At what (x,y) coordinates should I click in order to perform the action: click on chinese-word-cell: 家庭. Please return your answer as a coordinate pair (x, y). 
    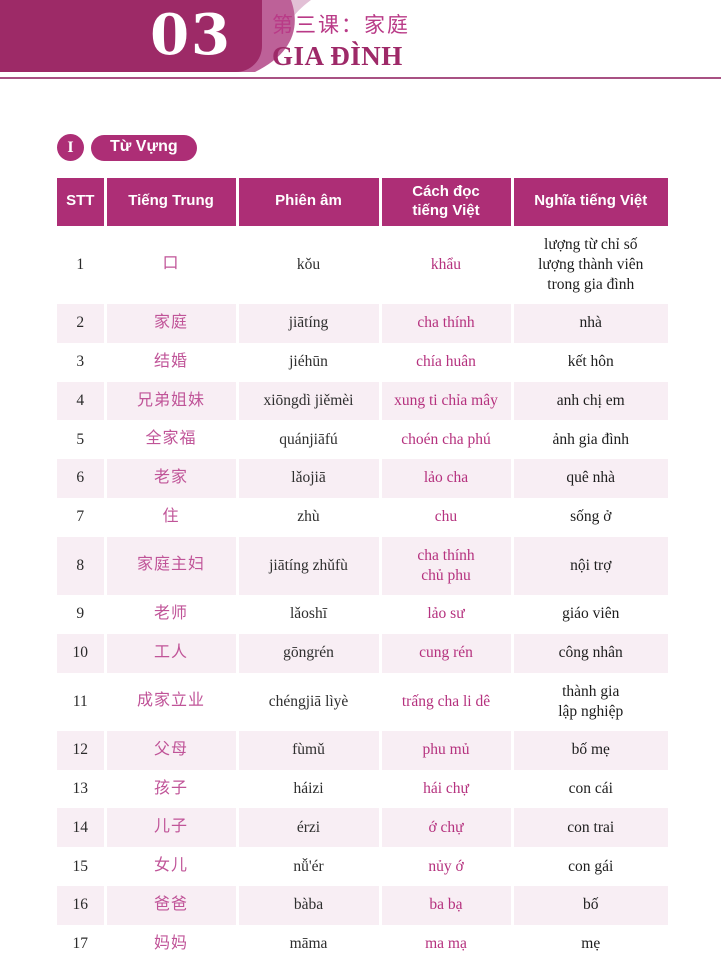
    Looking at the image, I should click on (172, 323).